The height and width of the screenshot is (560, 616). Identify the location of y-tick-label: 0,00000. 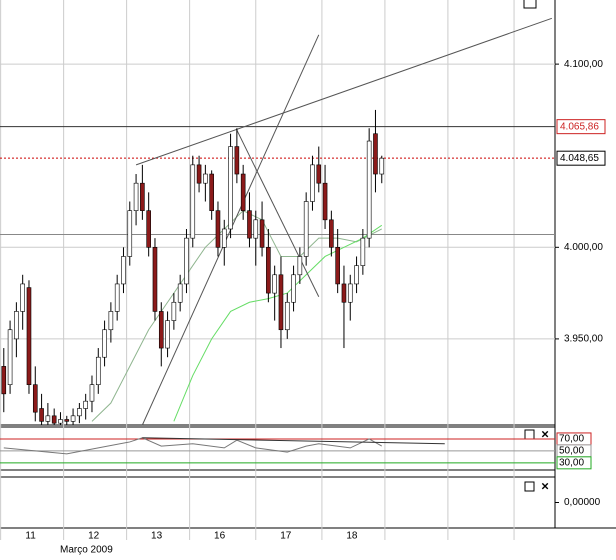
(582, 502).